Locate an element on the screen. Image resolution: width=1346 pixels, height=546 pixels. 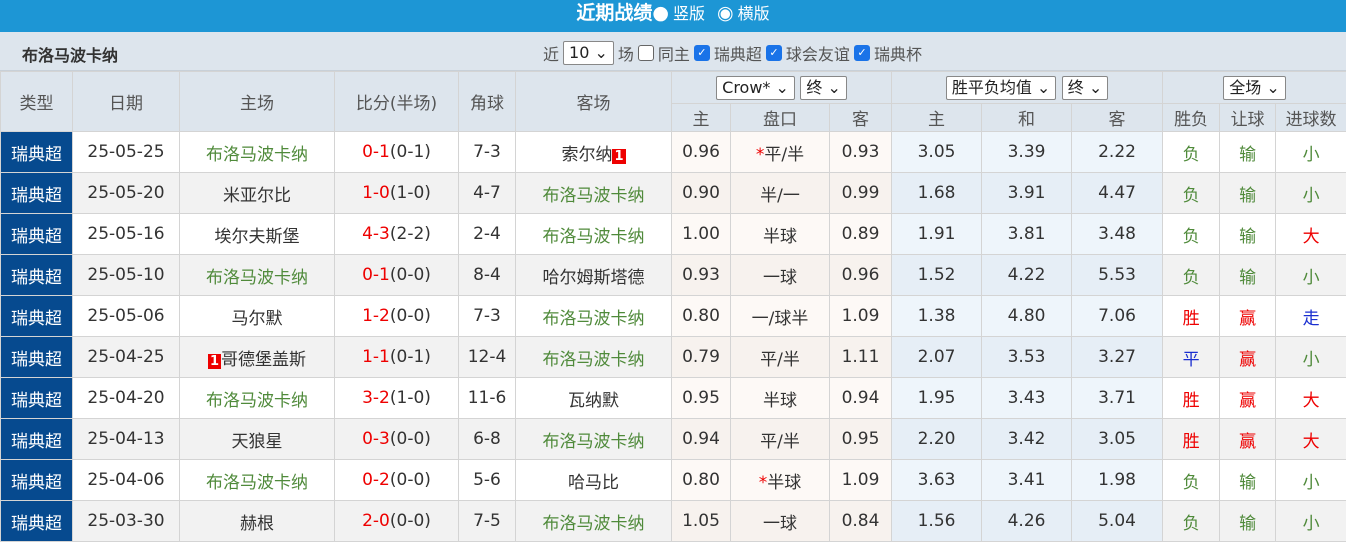
away-team: 哈马比 is located at coordinates (593, 482).